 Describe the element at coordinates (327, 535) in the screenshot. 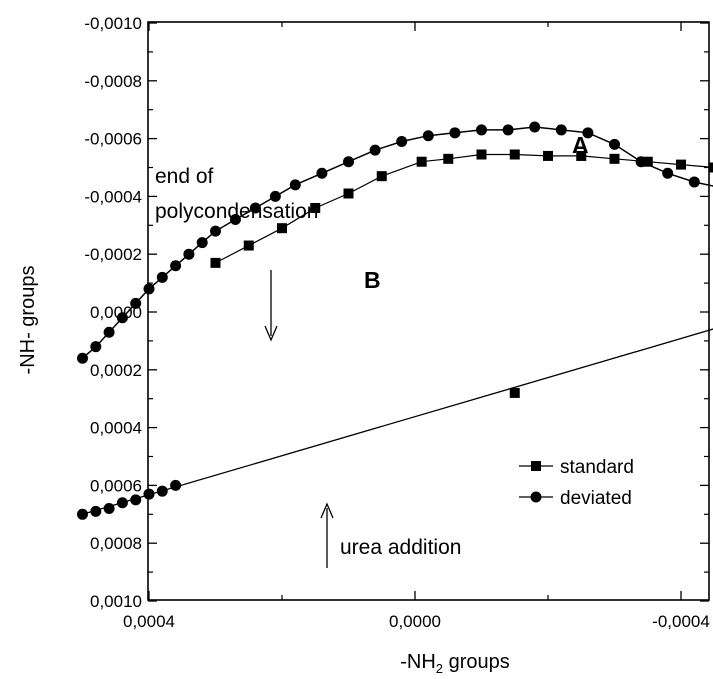

I see `arrow-urea-addition` at that location.